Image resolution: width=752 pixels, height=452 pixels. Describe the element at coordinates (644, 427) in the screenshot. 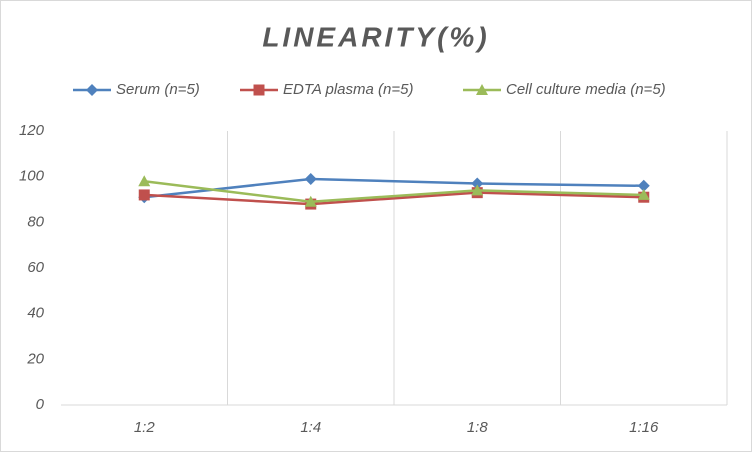

I see `x-tick-label: 1:16` at that location.